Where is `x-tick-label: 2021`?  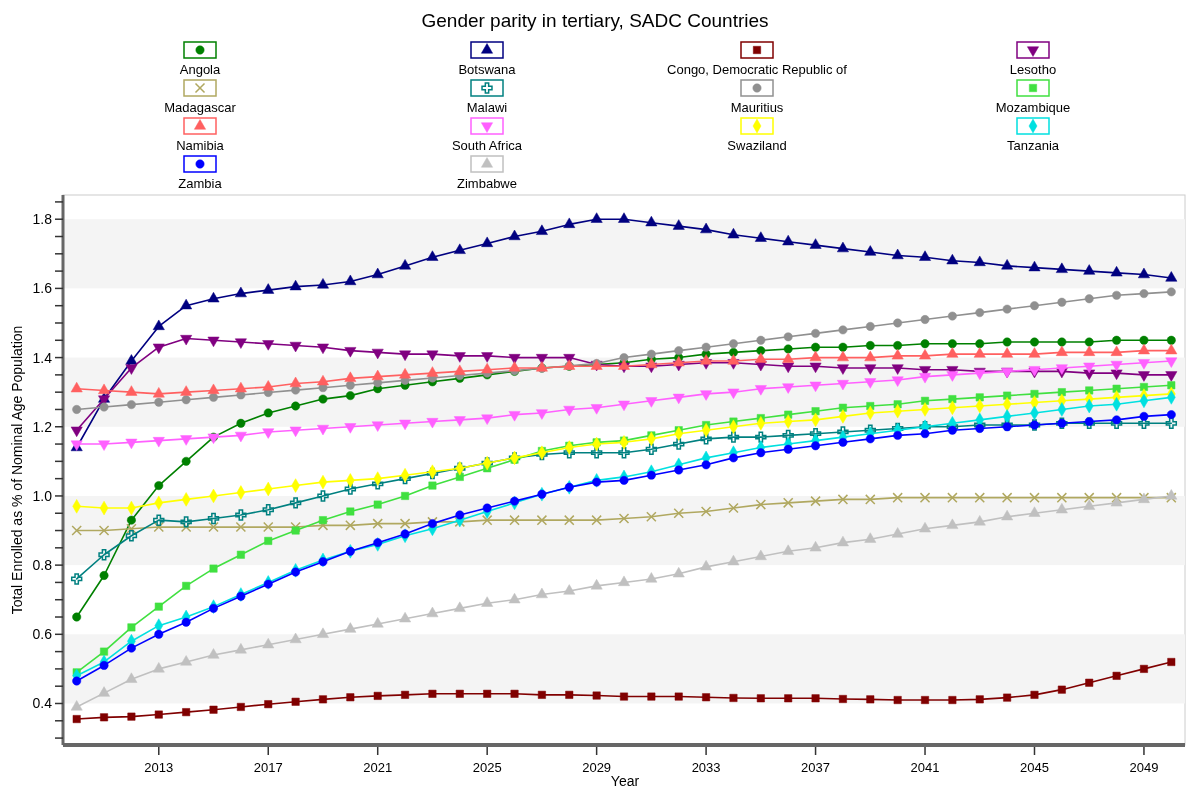
x-tick-label: 2021 is located at coordinates (378, 767).